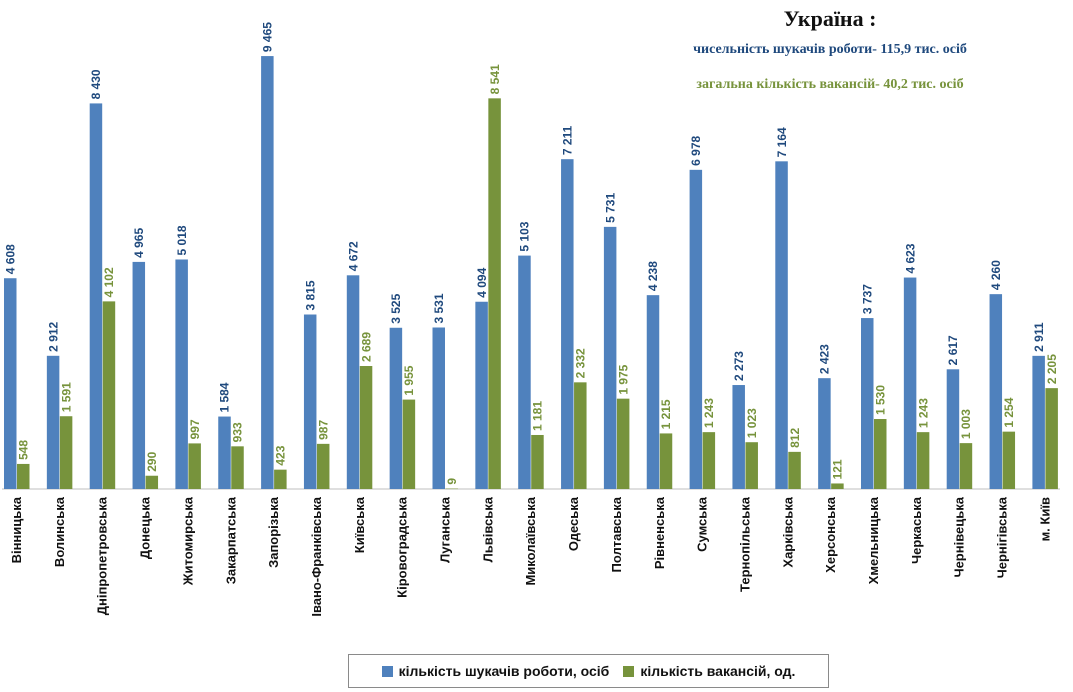 This screenshot has width=1073, height=692. What do you see at coordinates (782, 142) in the screenshot?
I see `value-label-job-seekers-18: 7 164` at bounding box center [782, 142].